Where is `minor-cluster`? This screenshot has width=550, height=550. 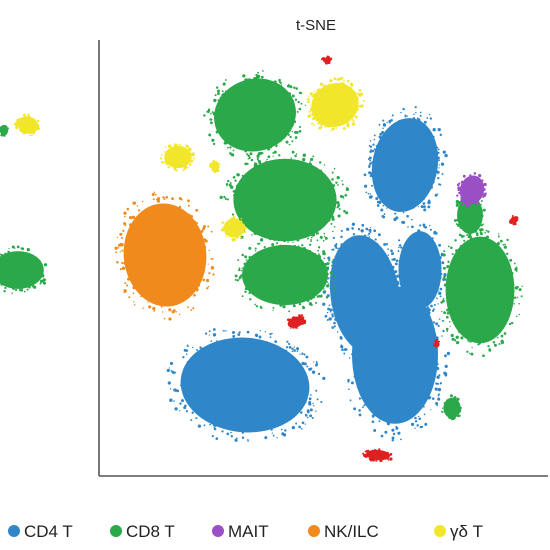 minor-cluster is located at coordinates (296, 321).